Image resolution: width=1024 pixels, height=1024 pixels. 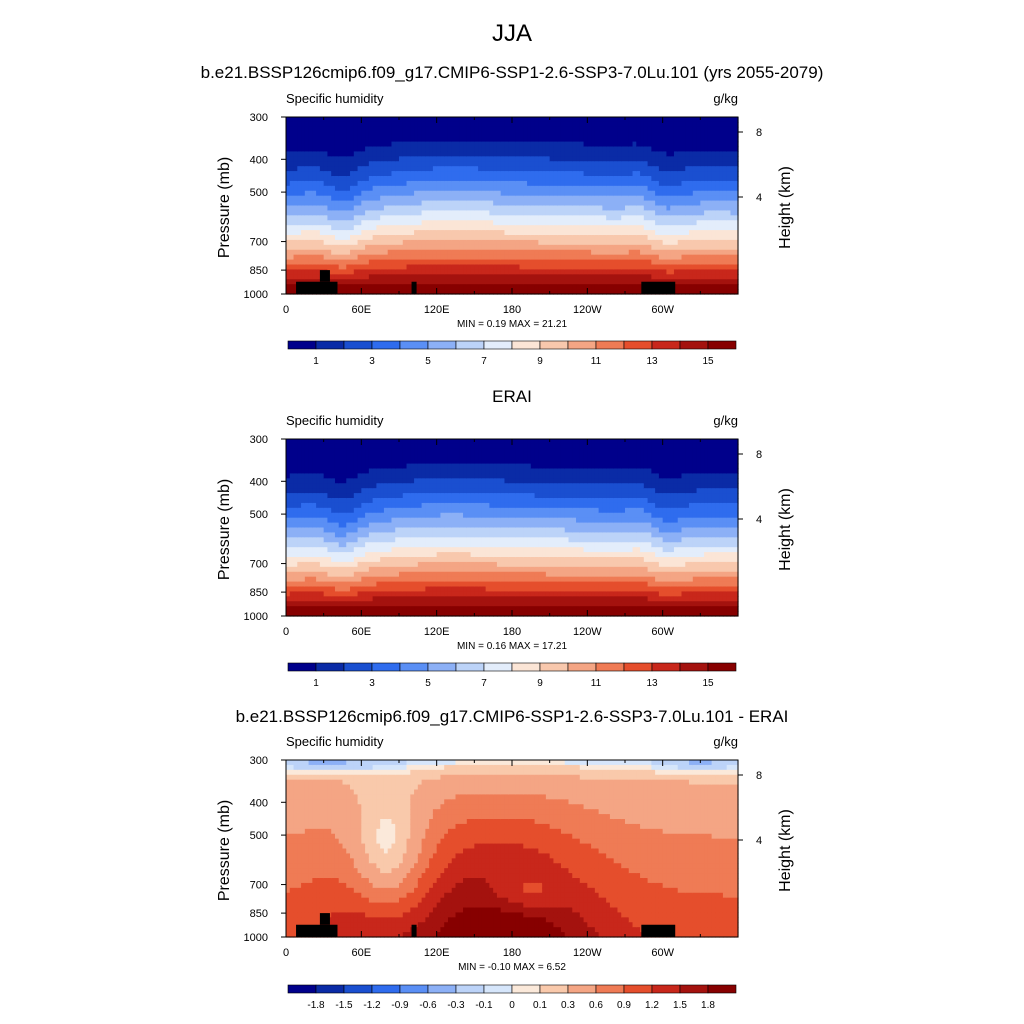 I want to click on min-max-stats: MIN = 0.19 MAX = 21.21, so click(x=512, y=324).